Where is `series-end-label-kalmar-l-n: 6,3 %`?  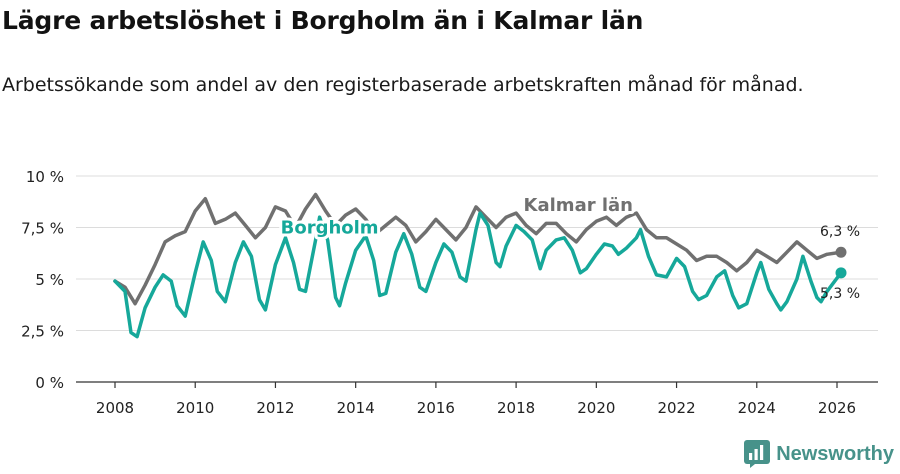
series-end-label-kalmar-l-n: 6,3 % is located at coordinates (840, 232).